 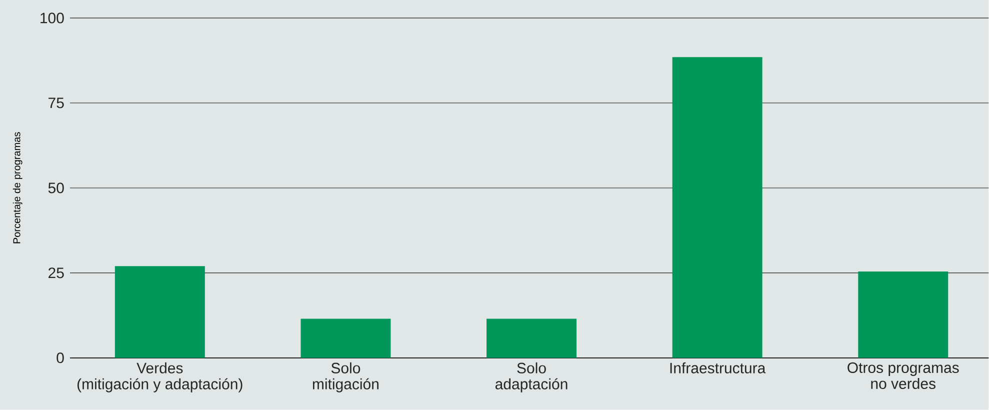 I want to click on x-tick-label: Infraestructura, so click(x=718, y=368).